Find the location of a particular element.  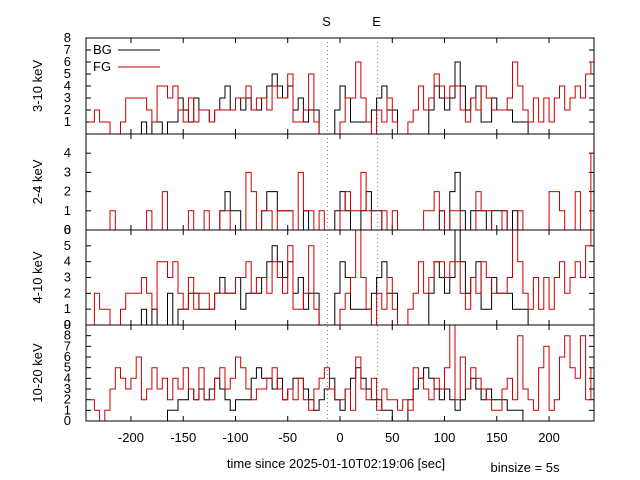

panel-y-label: 4-10 keV is located at coordinates (37, 277).